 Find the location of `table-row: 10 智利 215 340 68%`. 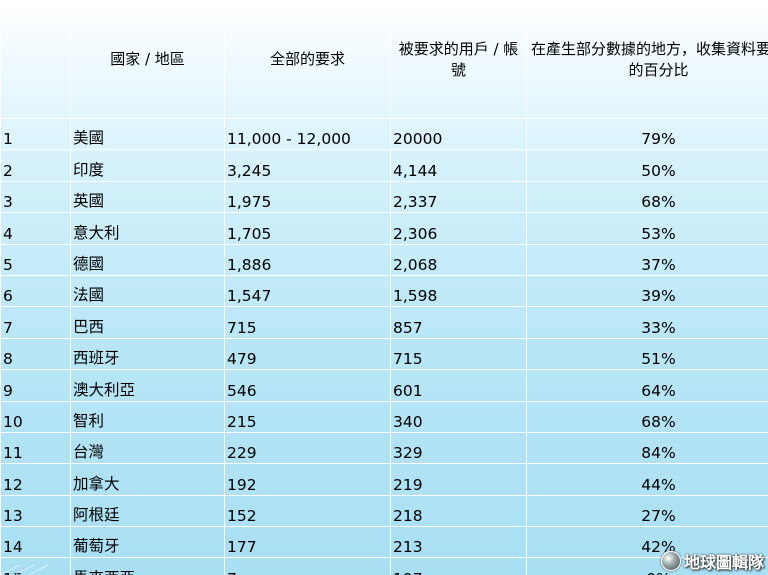

table-row: 10 智利 215 340 68% is located at coordinates (384, 416).